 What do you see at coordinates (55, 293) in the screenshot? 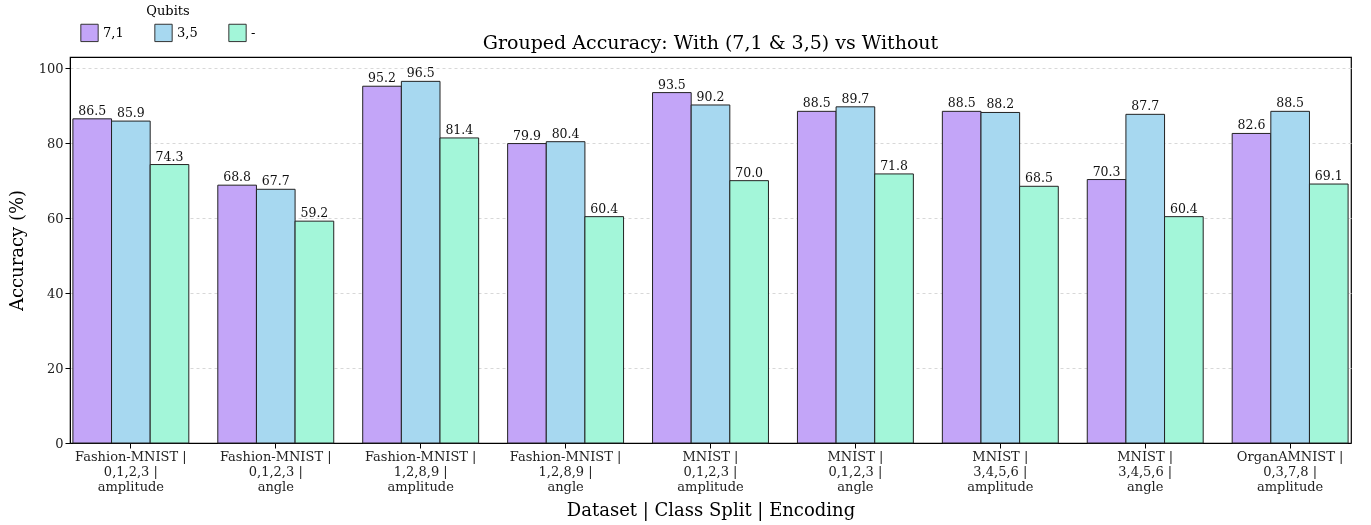
I see `y-tick-label: 40` at bounding box center [55, 293].